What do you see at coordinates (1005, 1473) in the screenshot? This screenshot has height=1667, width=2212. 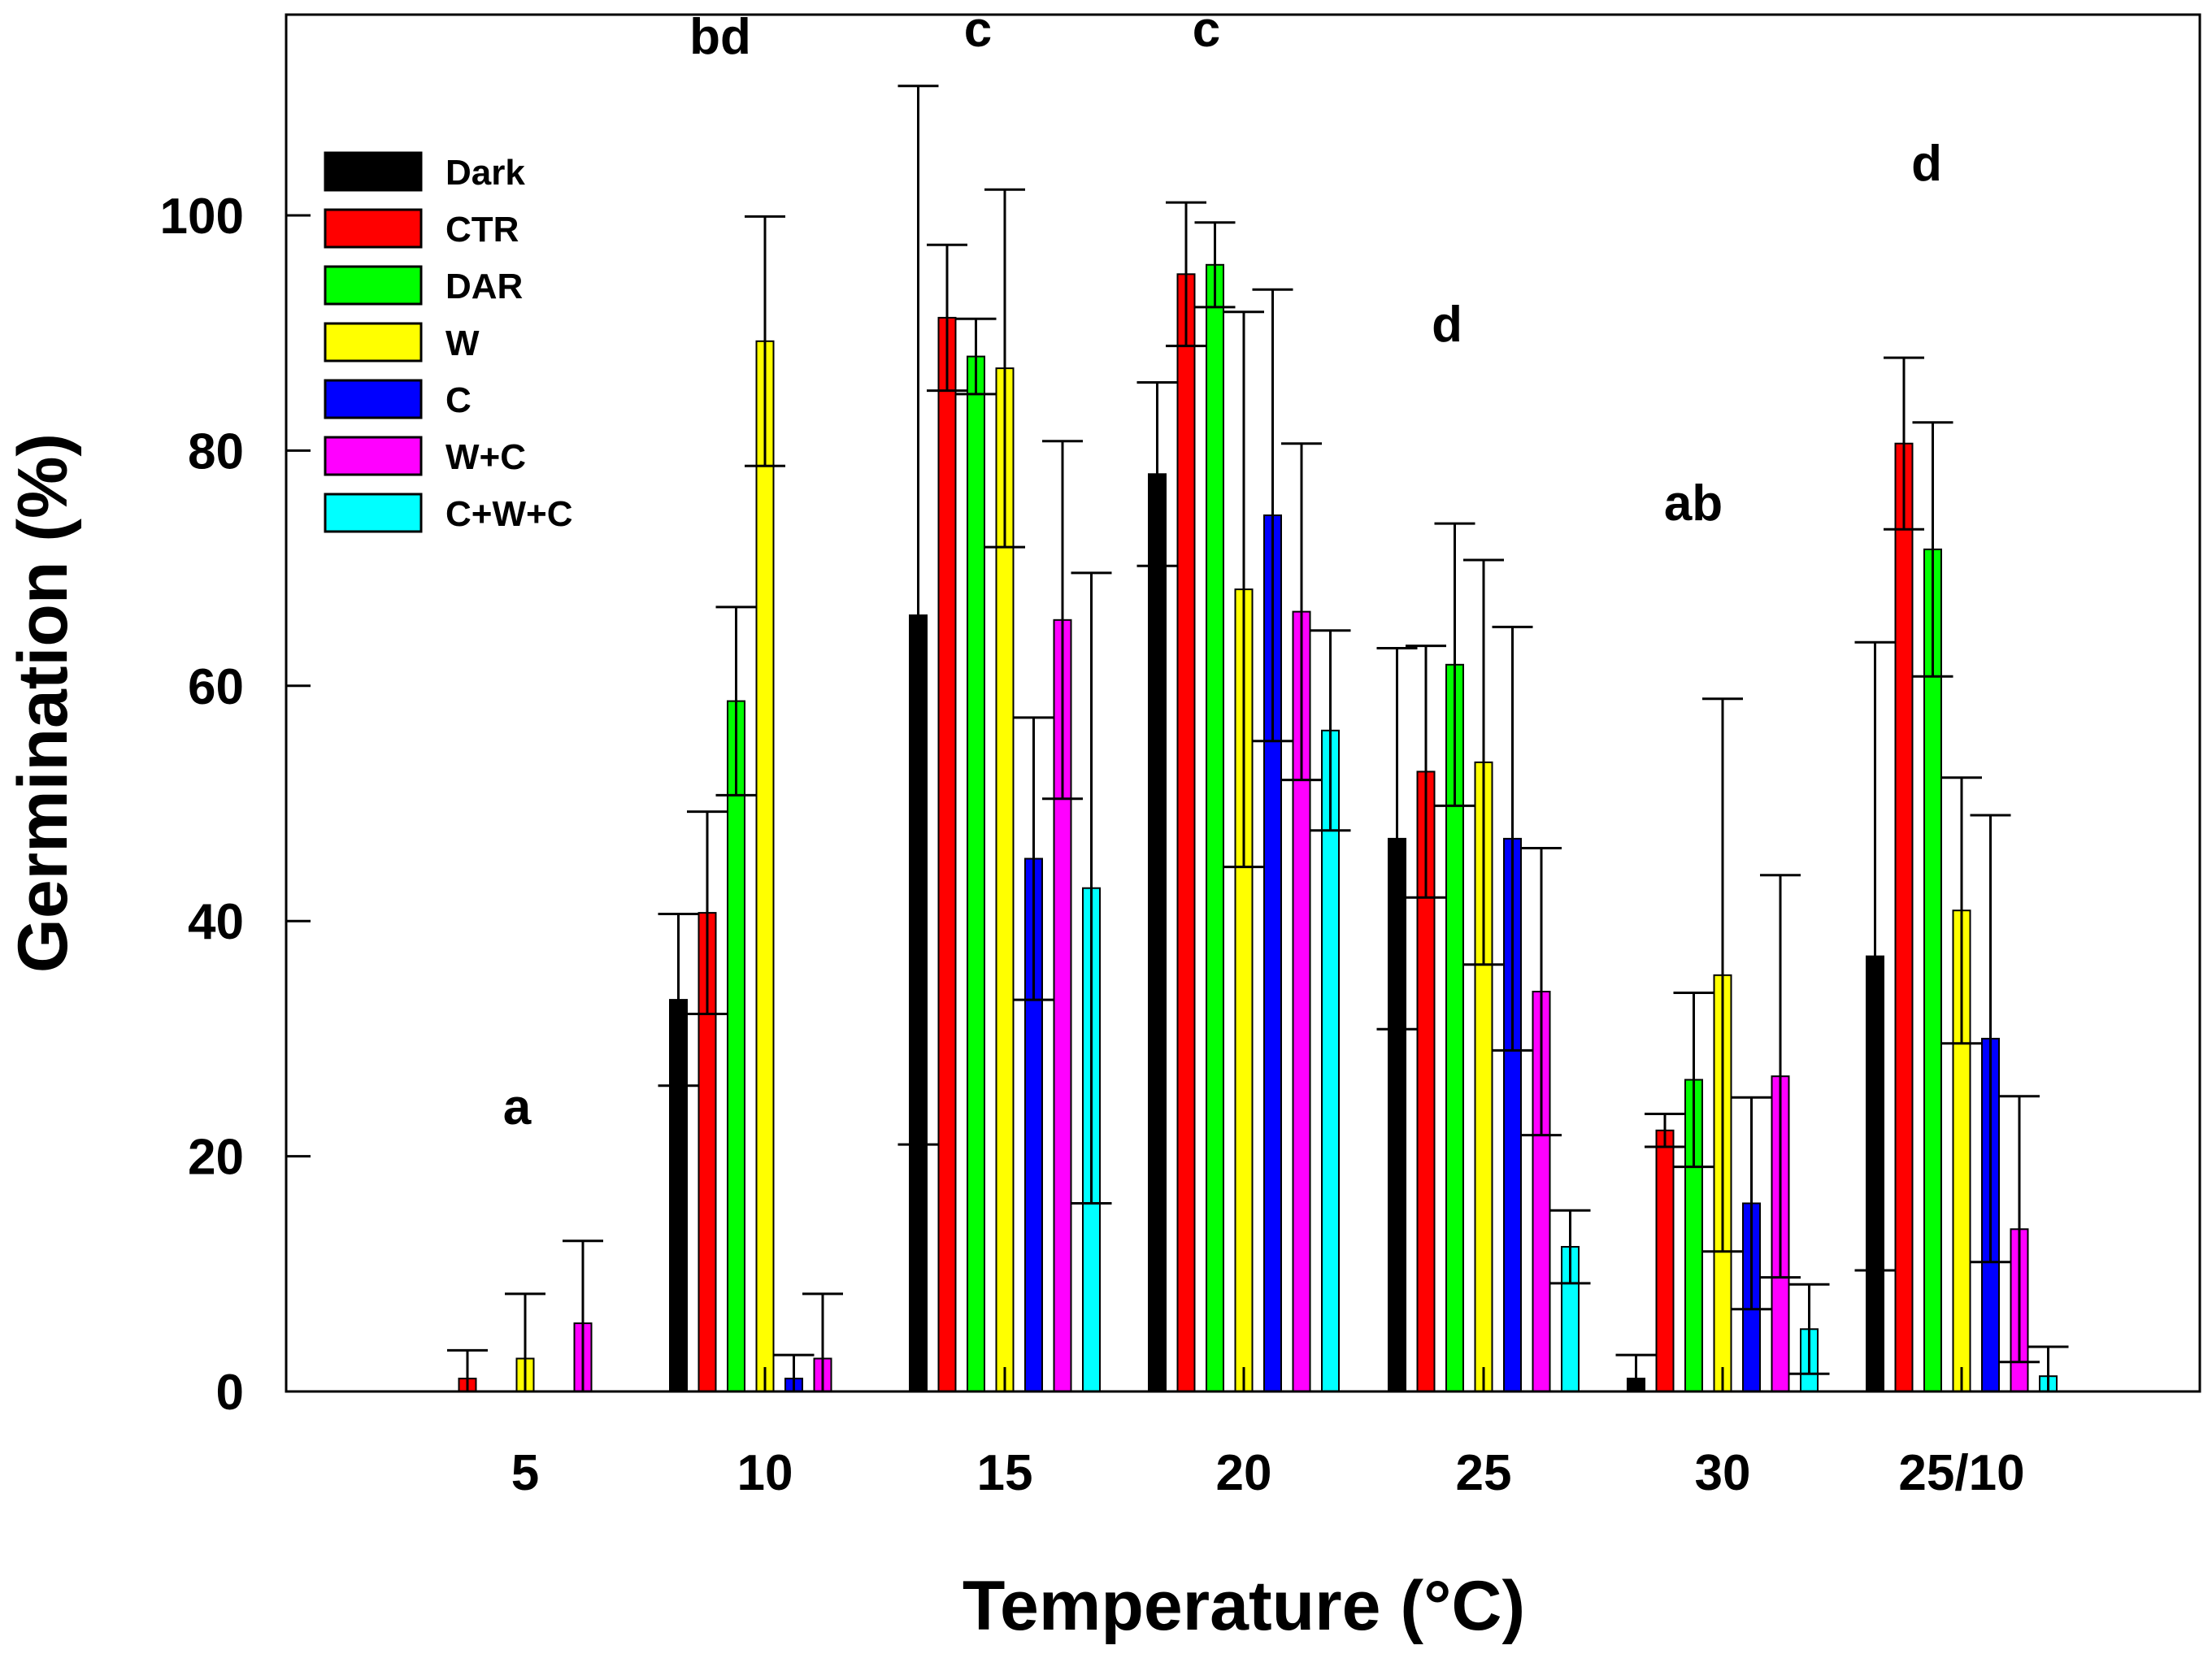 I see `x-tick-label: 15` at bounding box center [1005, 1473].